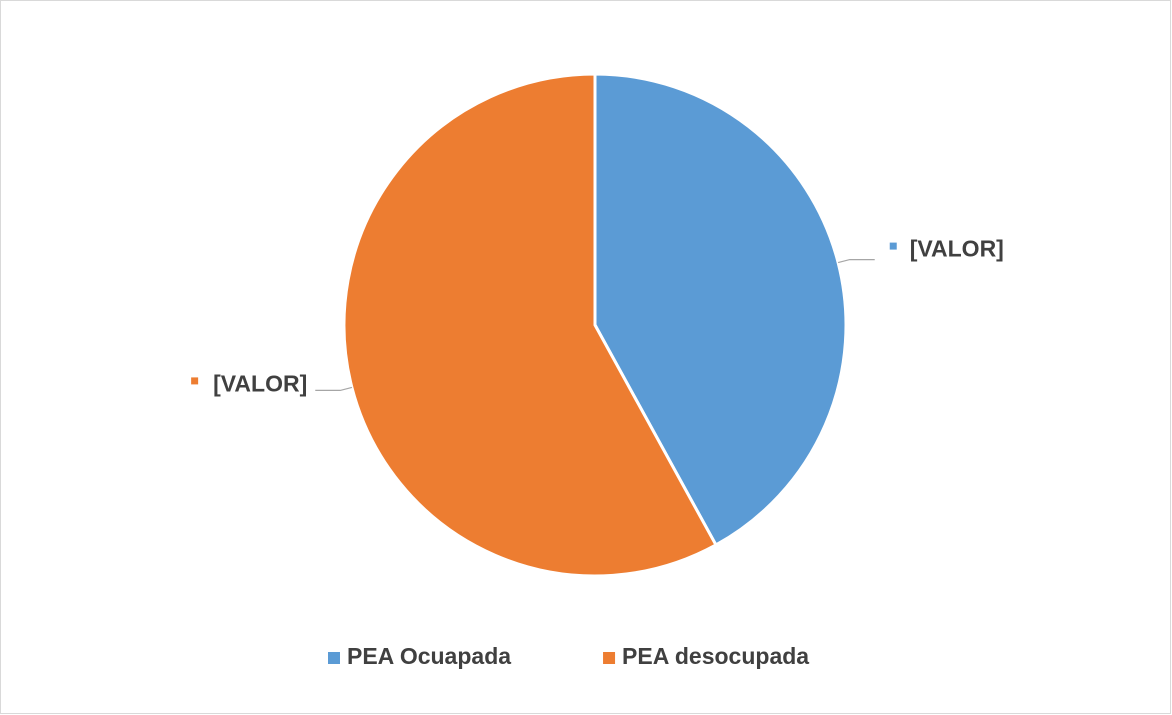 This screenshot has width=1172, height=715. Describe the element at coordinates (429, 656) in the screenshot. I see `legend-label: PEA Ocuapada` at that location.